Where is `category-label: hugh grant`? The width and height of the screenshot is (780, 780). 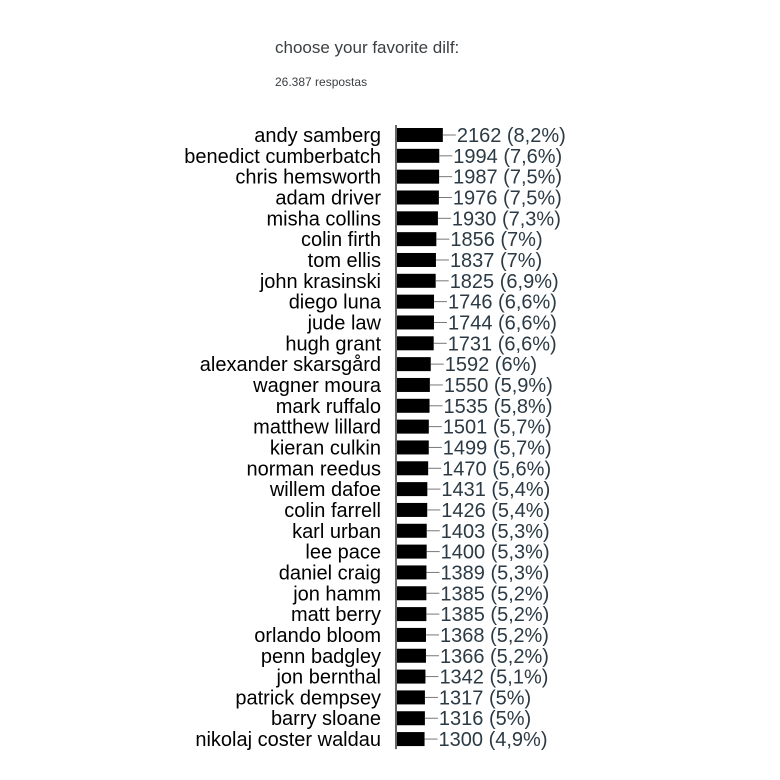
category-label: hugh grant is located at coordinates (333, 344).